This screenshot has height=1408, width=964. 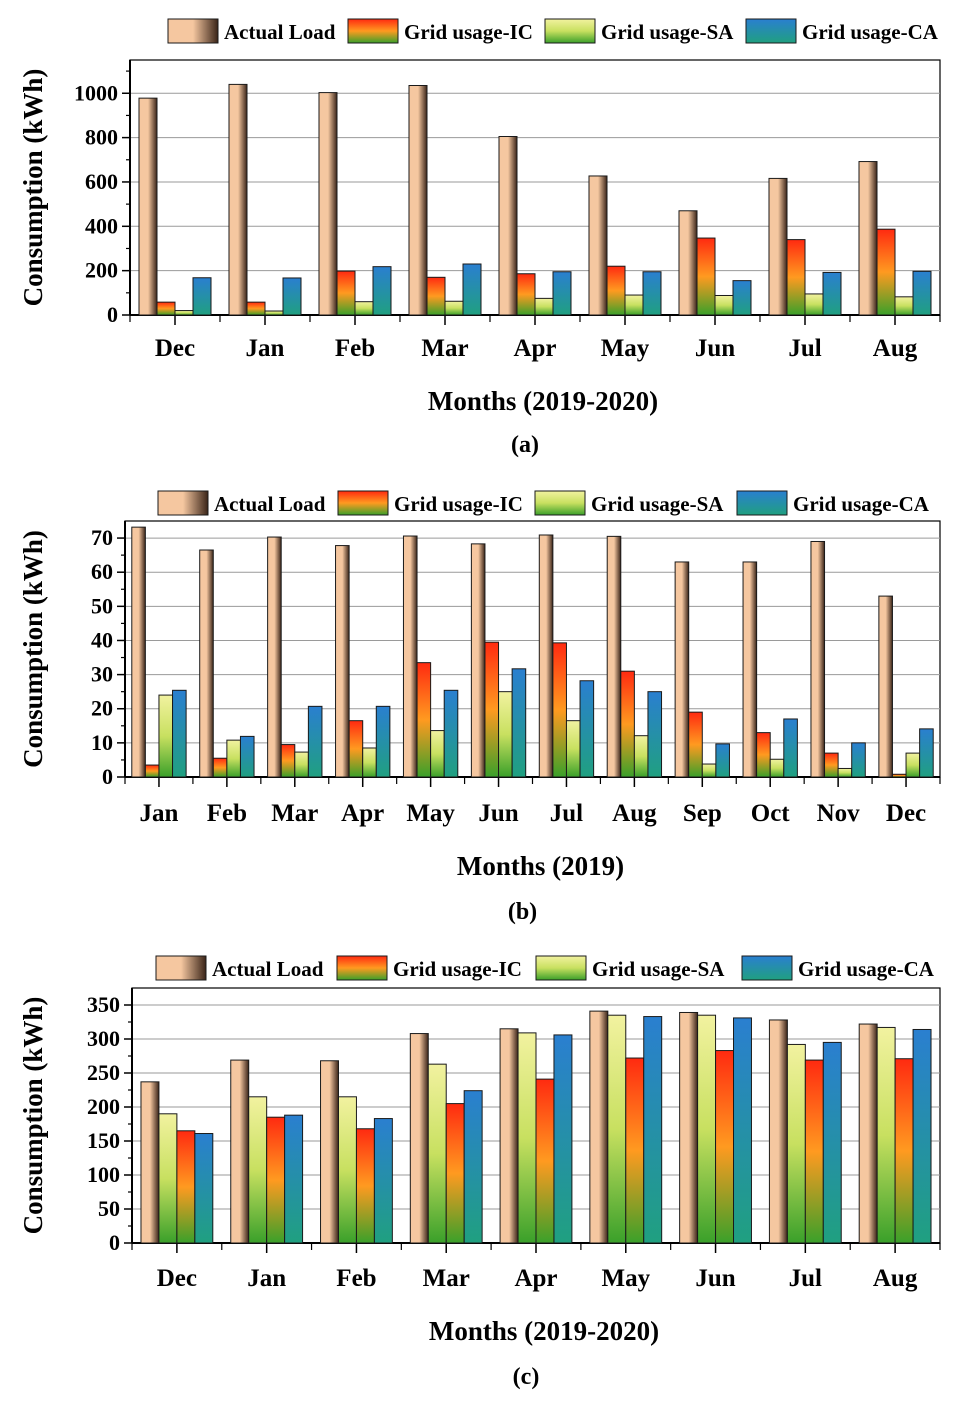 What do you see at coordinates (181, 968) in the screenshot?
I see `legend-swatch-actual` at bounding box center [181, 968].